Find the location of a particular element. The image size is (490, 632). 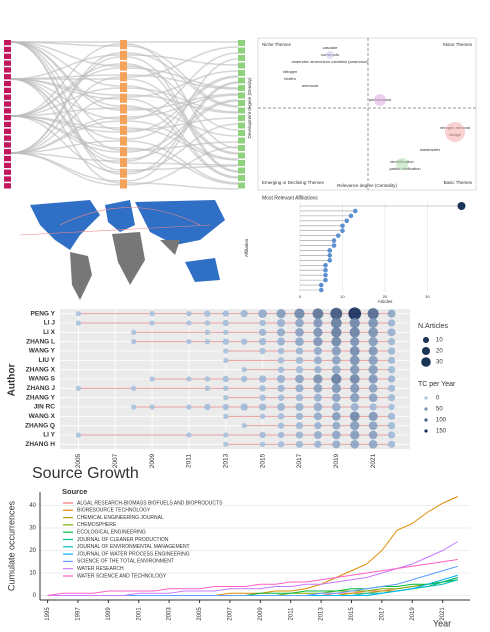

x-tick-label: 1995 is located at coordinates (48, 614).